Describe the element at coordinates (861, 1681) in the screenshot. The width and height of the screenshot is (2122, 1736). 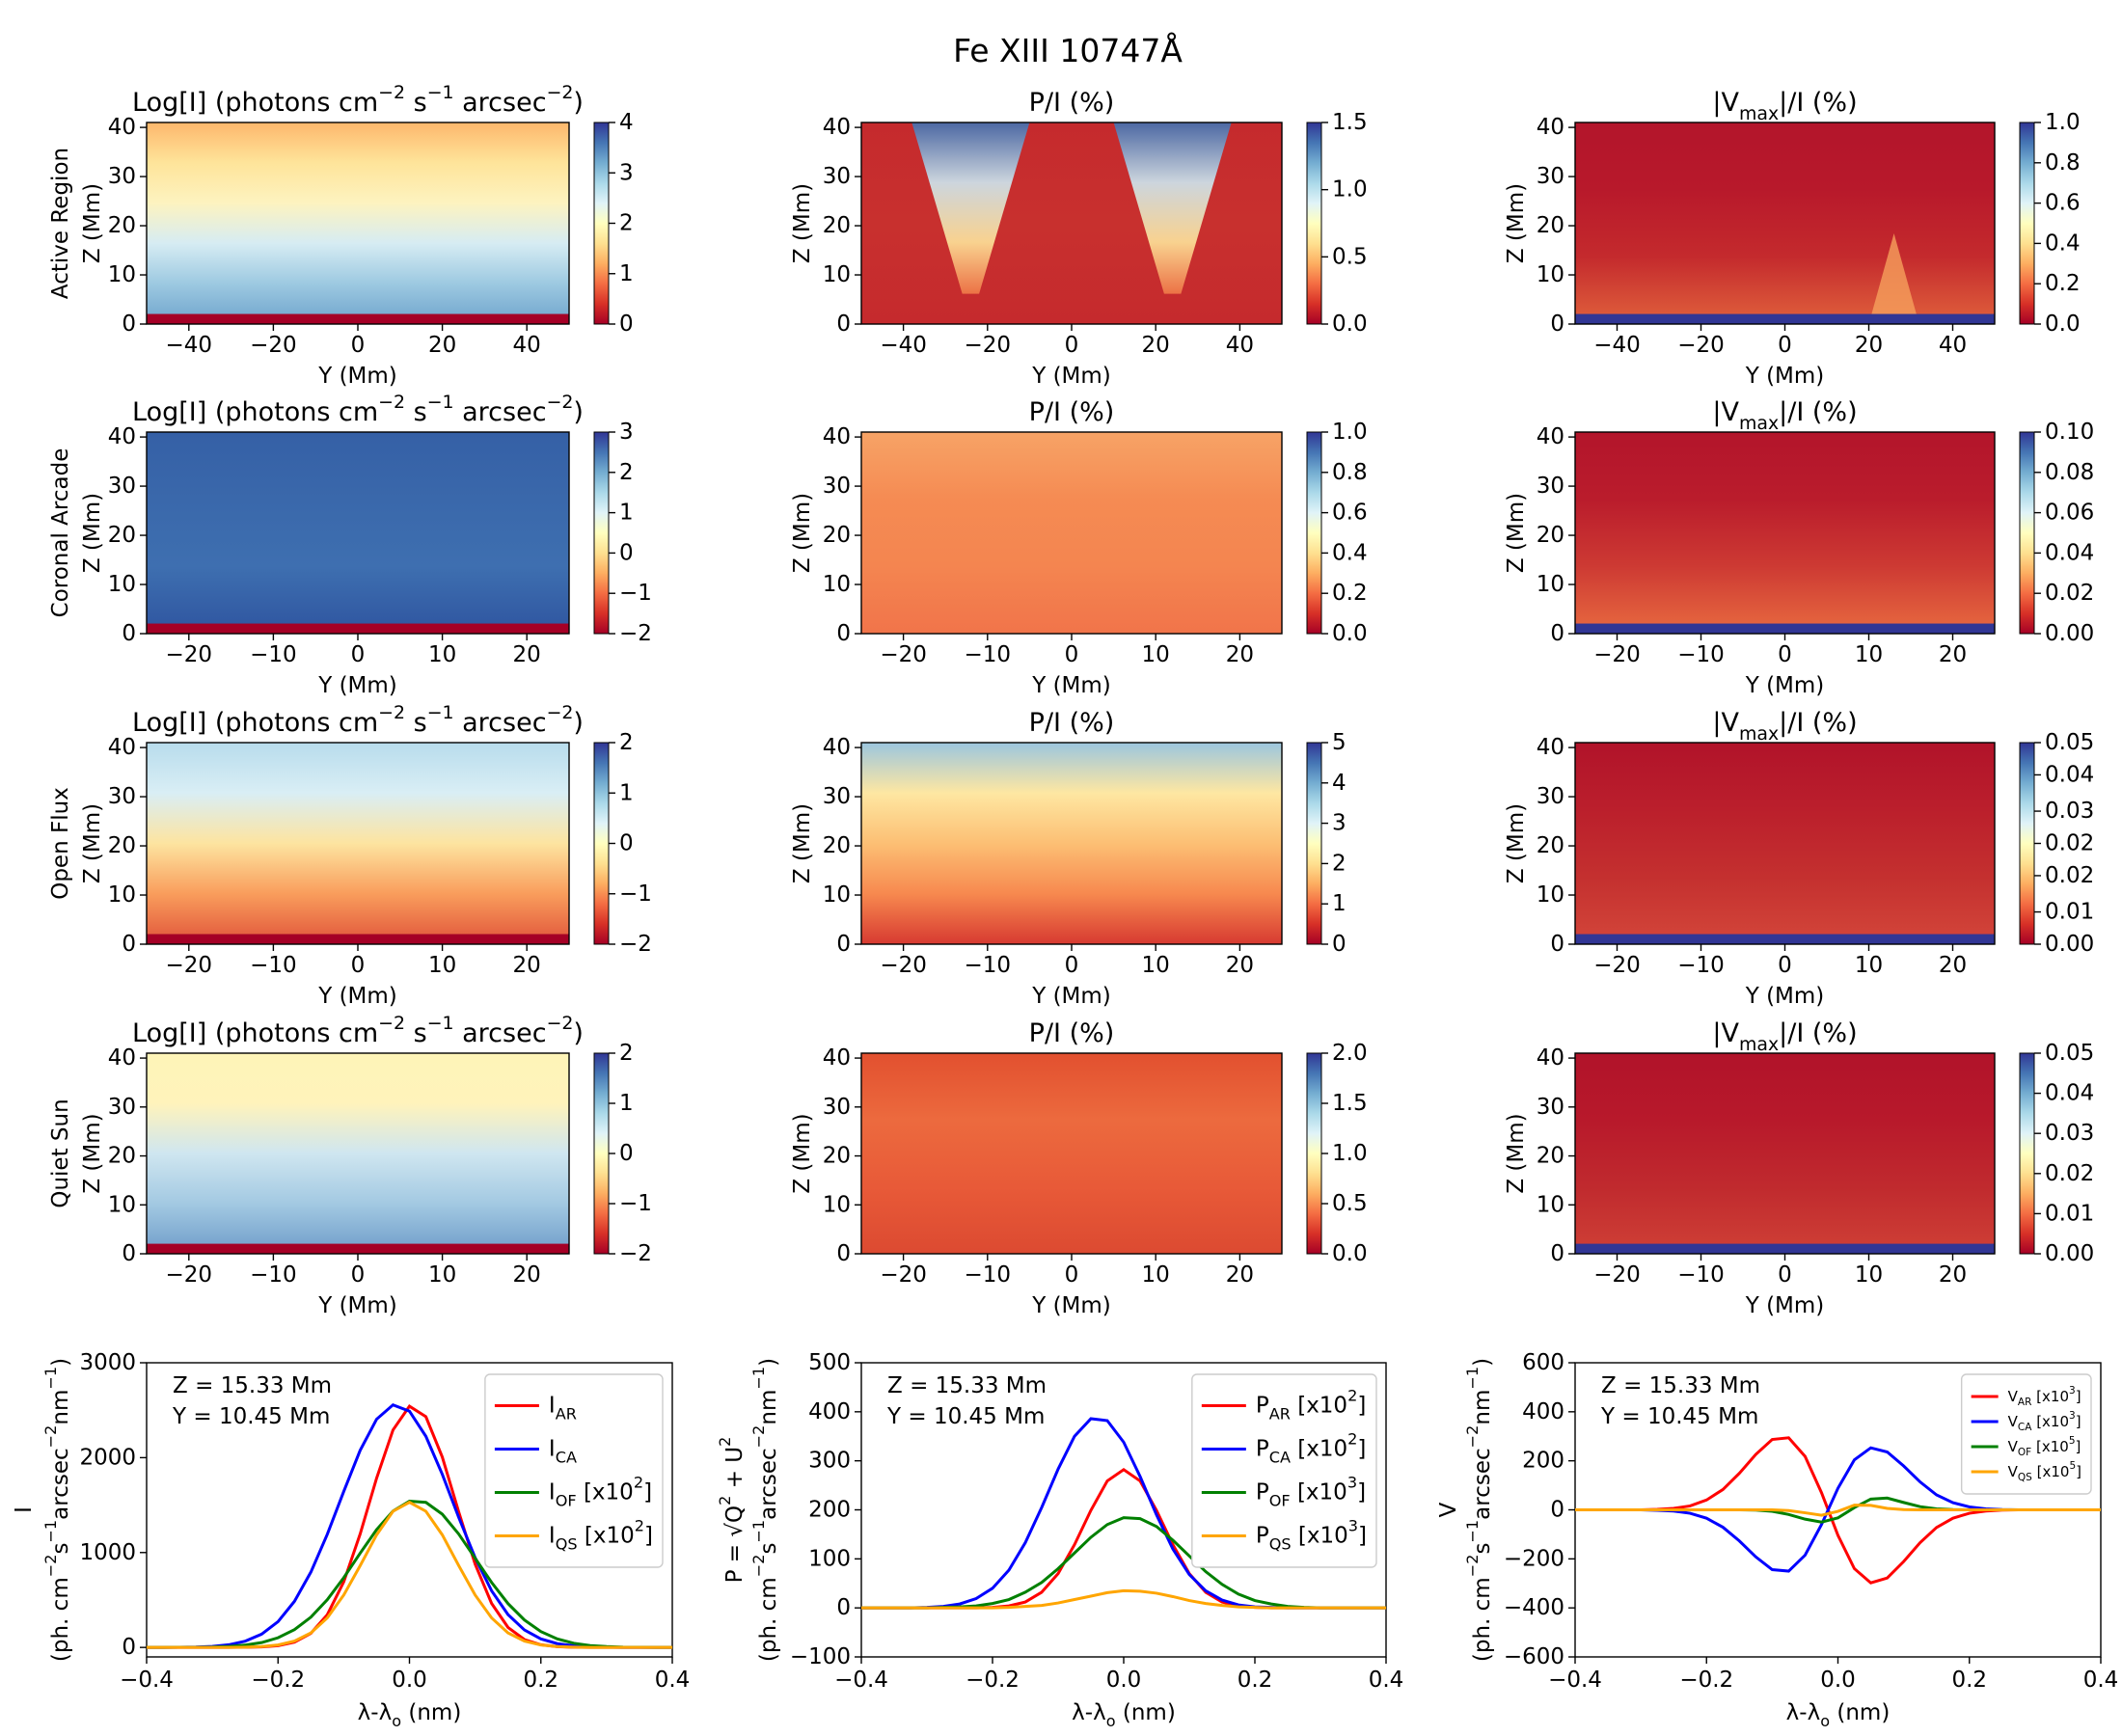
I see `x-tick-label: −0.4` at that location.